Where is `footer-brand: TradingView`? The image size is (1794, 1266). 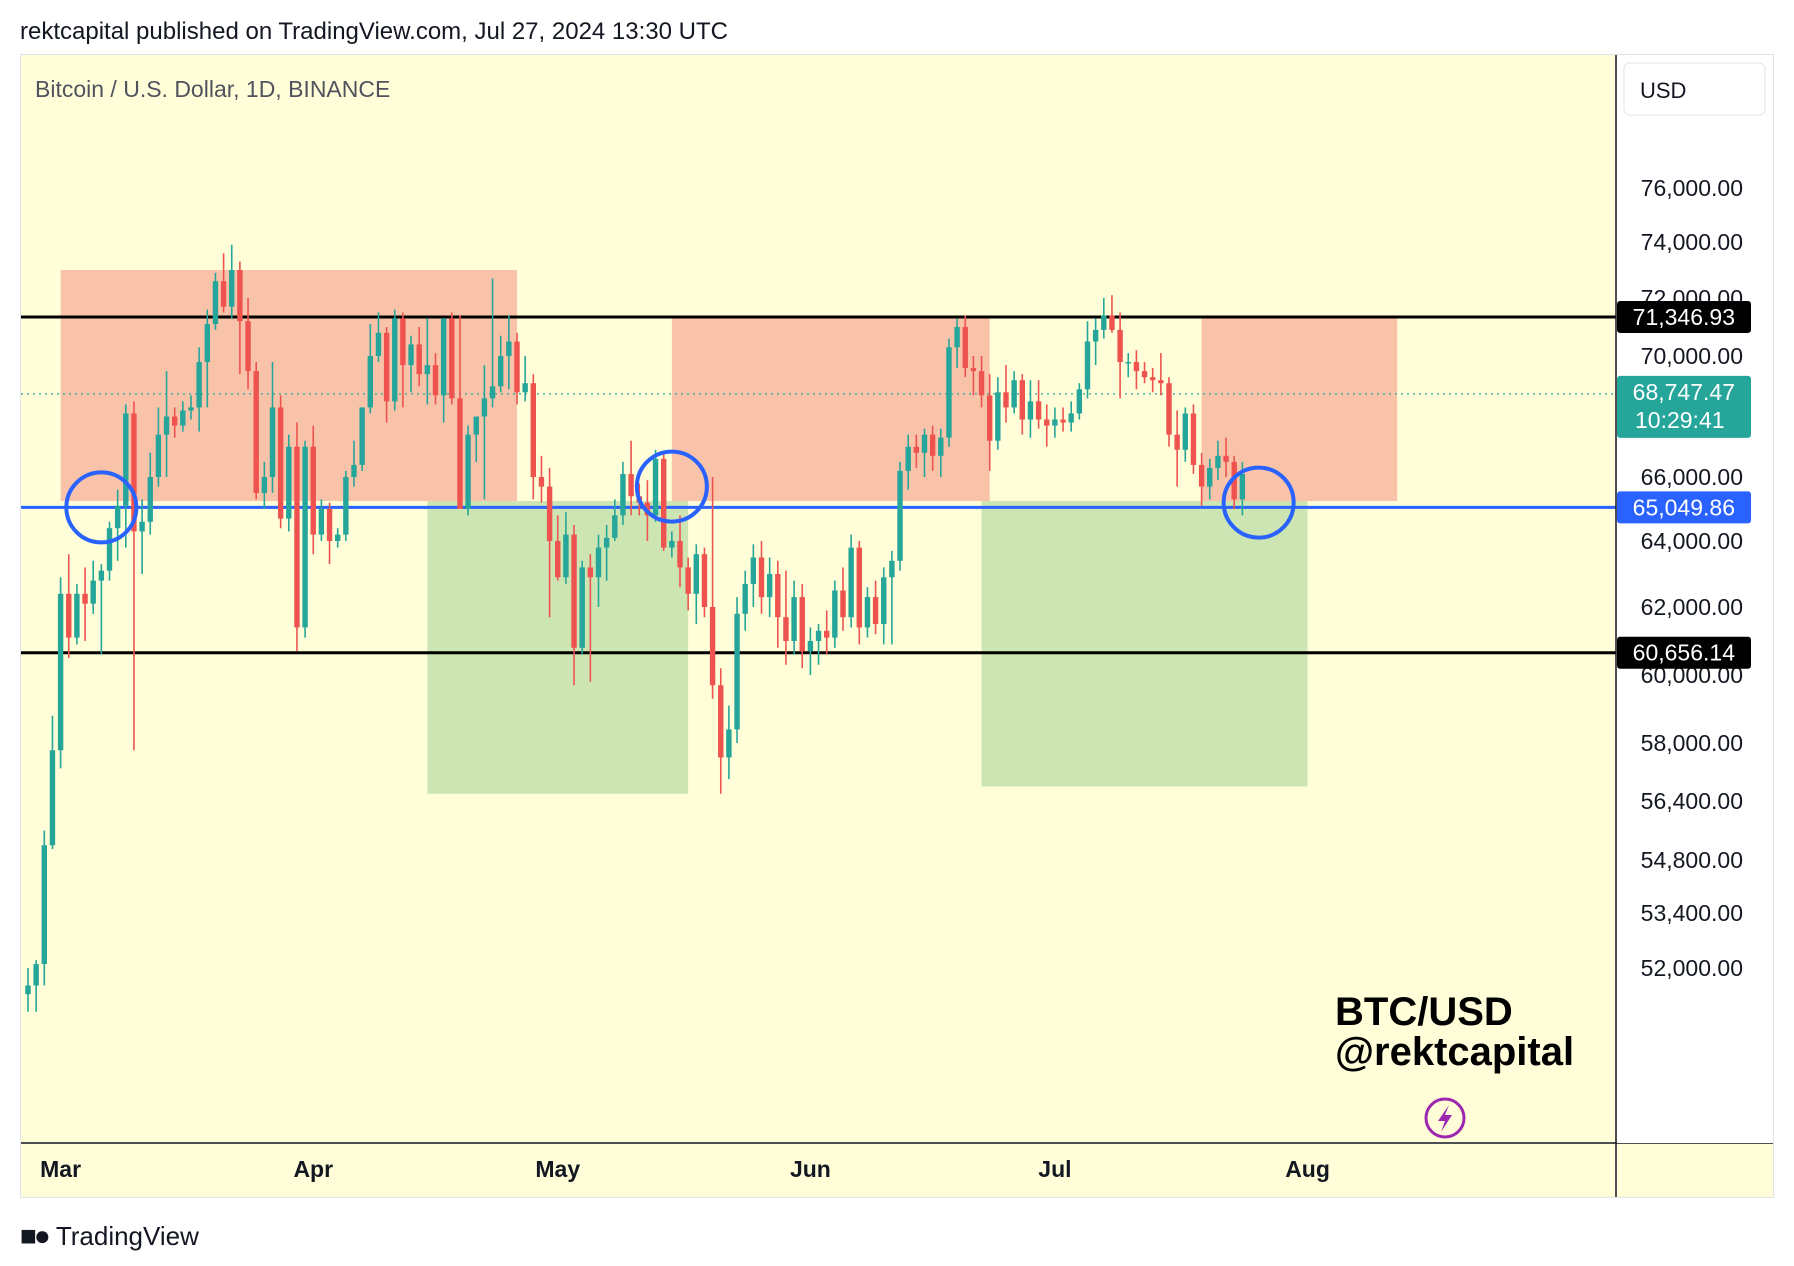 footer-brand: TradingView is located at coordinates (127, 1235).